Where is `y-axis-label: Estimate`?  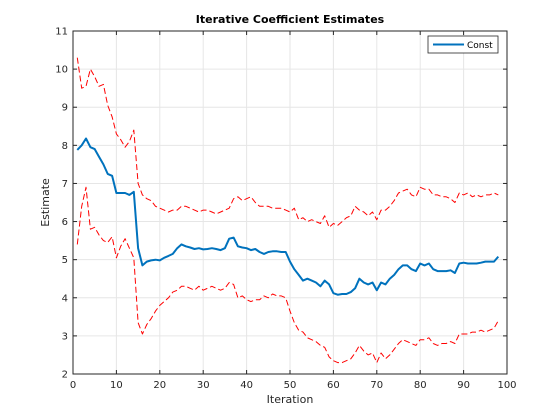 y-axis-label: Estimate is located at coordinates (45, 202).